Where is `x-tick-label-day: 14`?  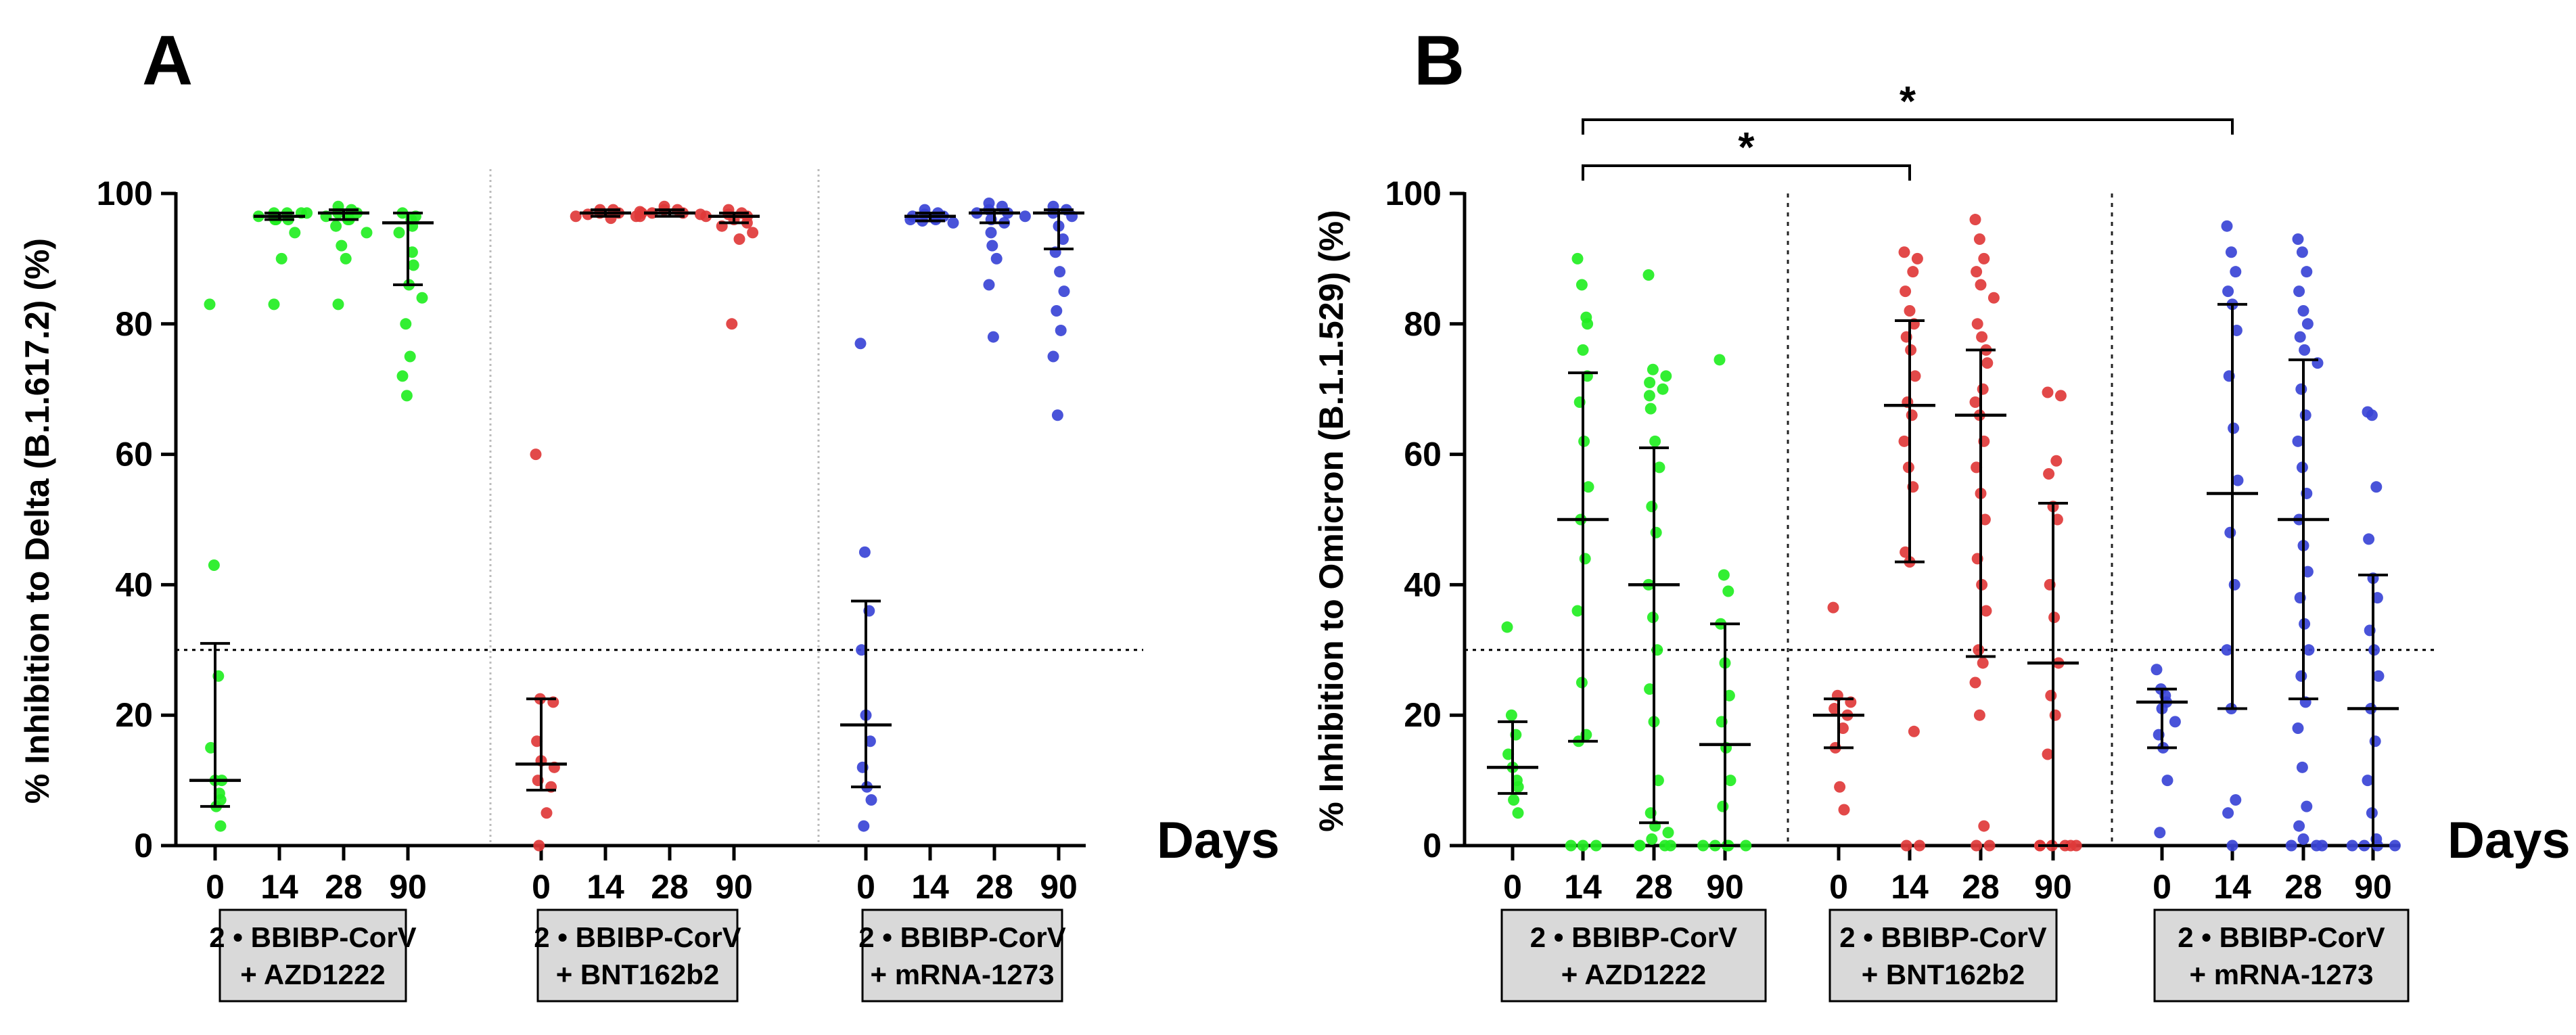
x-tick-label-day: 14 is located at coordinates (605, 887).